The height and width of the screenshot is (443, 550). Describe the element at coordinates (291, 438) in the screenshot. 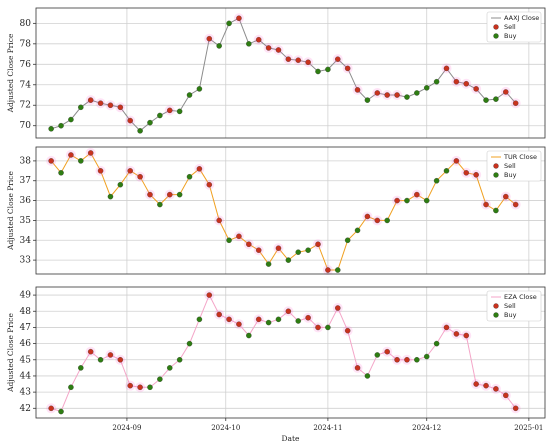

I see `x-axis-label: Date` at that location.